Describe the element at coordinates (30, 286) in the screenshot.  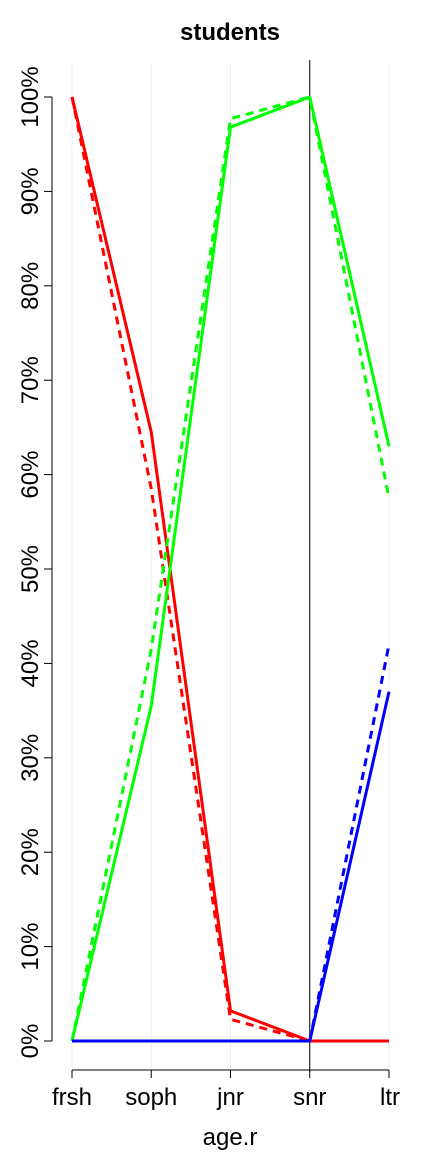
I see `y-tick-label: 80%` at that location.